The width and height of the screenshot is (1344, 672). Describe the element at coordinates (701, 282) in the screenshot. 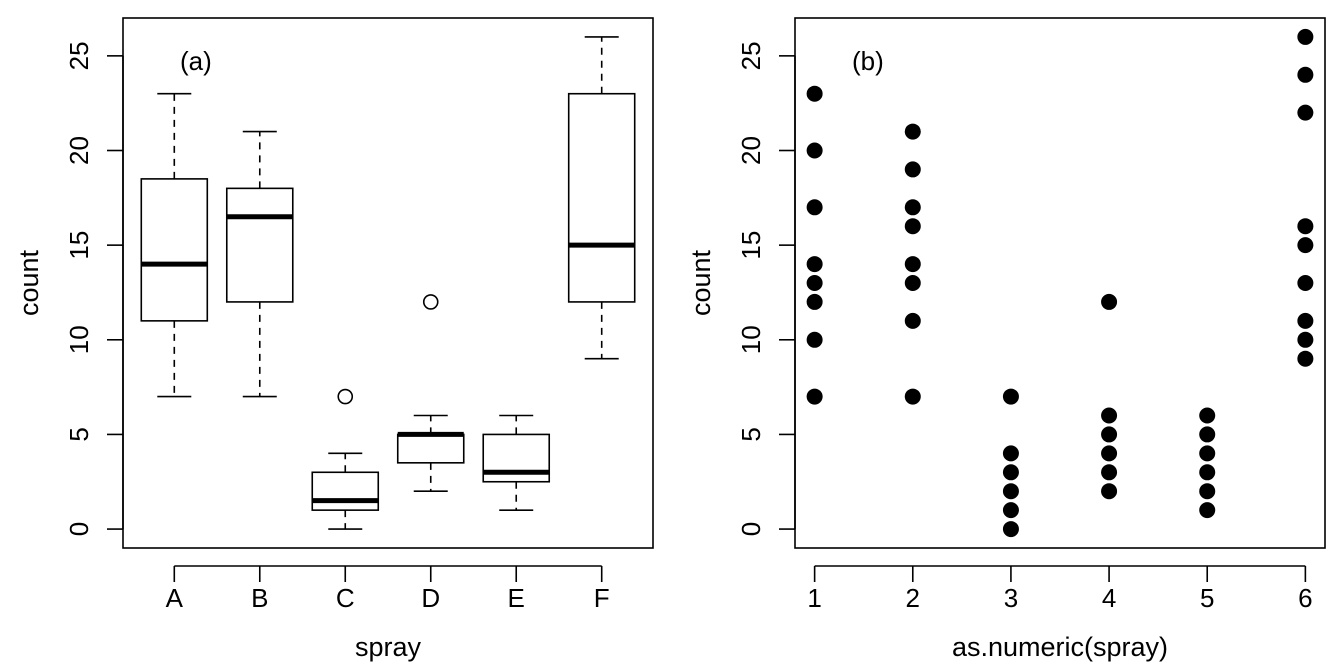

I see `panel-b-y-axis-label: count` at that location.